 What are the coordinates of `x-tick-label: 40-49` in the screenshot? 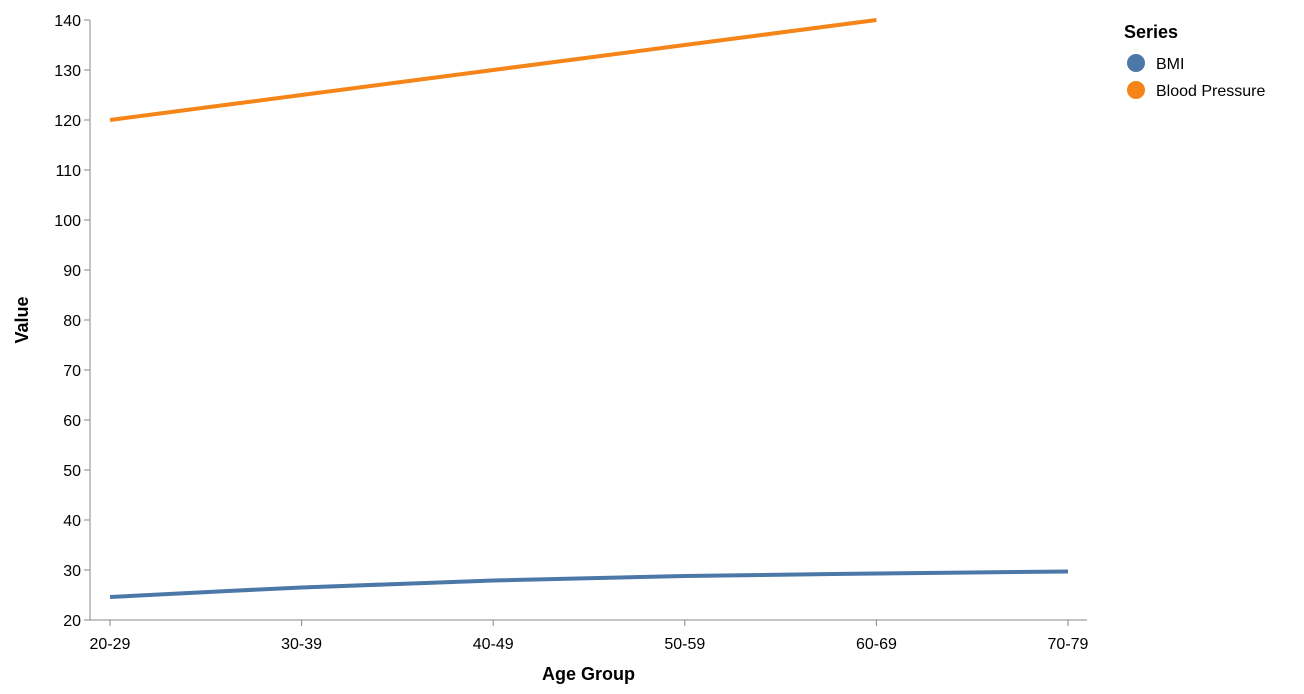 It's located at (493, 644).